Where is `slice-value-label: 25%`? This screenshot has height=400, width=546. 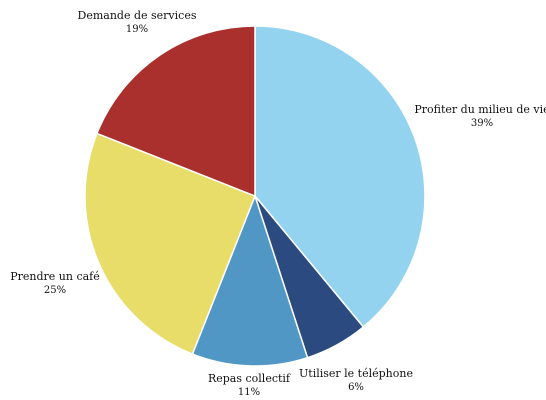 slice-value-label: 25% is located at coordinates (55, 290).